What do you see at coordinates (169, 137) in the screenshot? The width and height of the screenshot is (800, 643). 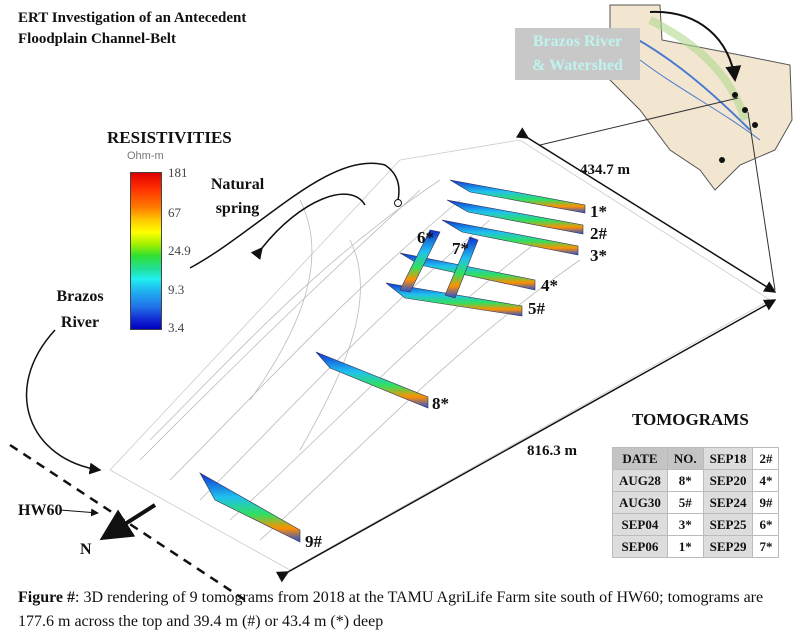 I see `legend-title: RESISTIVITIES` at bounding box center [169, 137].